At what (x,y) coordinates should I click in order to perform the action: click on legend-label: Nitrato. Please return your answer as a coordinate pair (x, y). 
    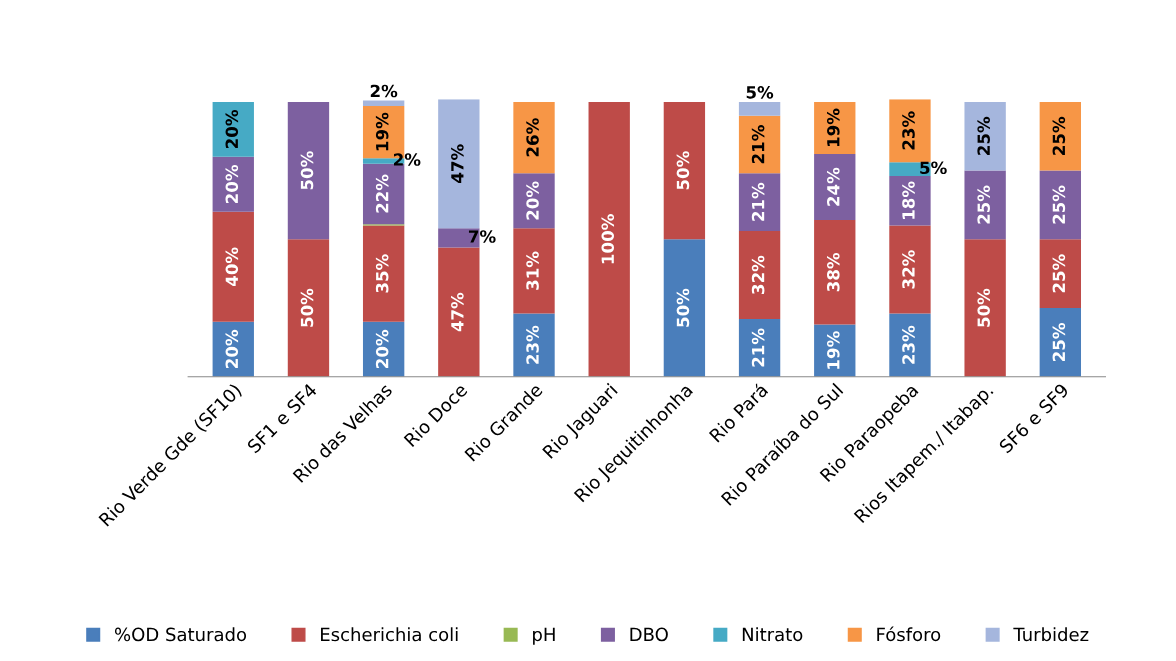
    Looking at the image, I should click on (772, 634).